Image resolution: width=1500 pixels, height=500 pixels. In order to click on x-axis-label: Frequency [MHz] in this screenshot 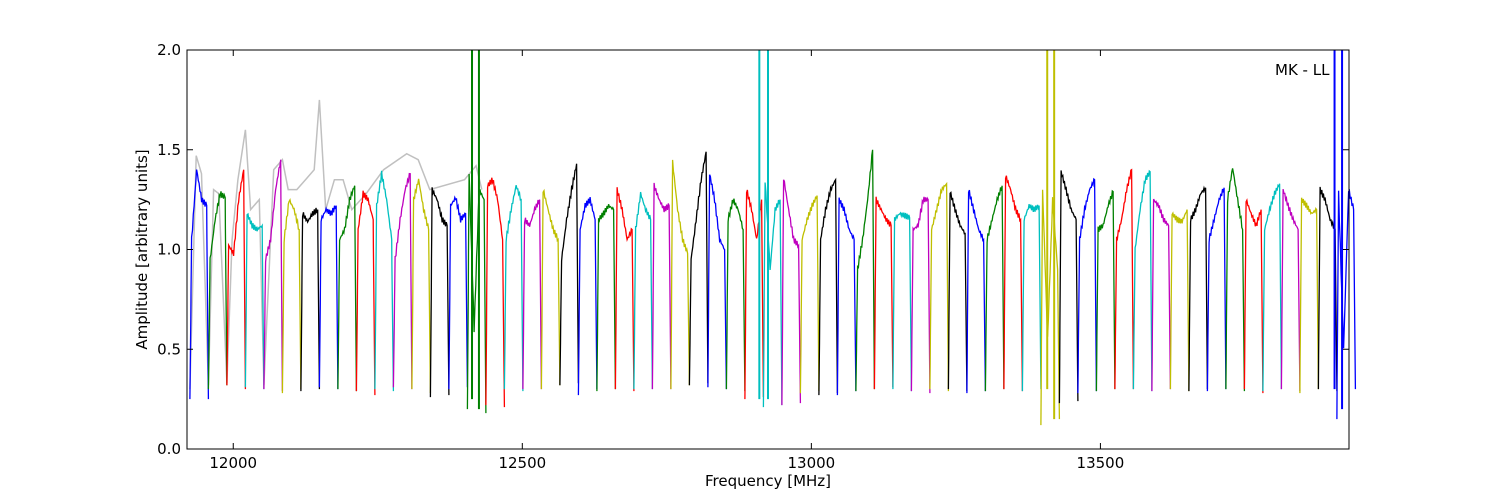, I will do `click(768, 481)`.